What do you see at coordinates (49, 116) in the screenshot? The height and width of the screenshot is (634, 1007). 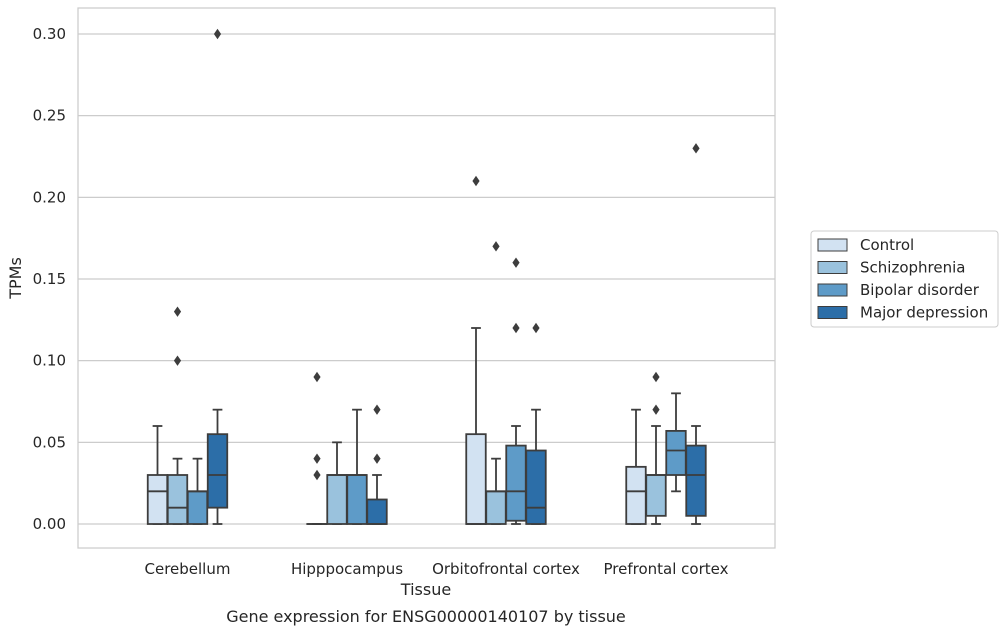 I see `y-tick-label: 0.25` at bounding box center [49, 116].